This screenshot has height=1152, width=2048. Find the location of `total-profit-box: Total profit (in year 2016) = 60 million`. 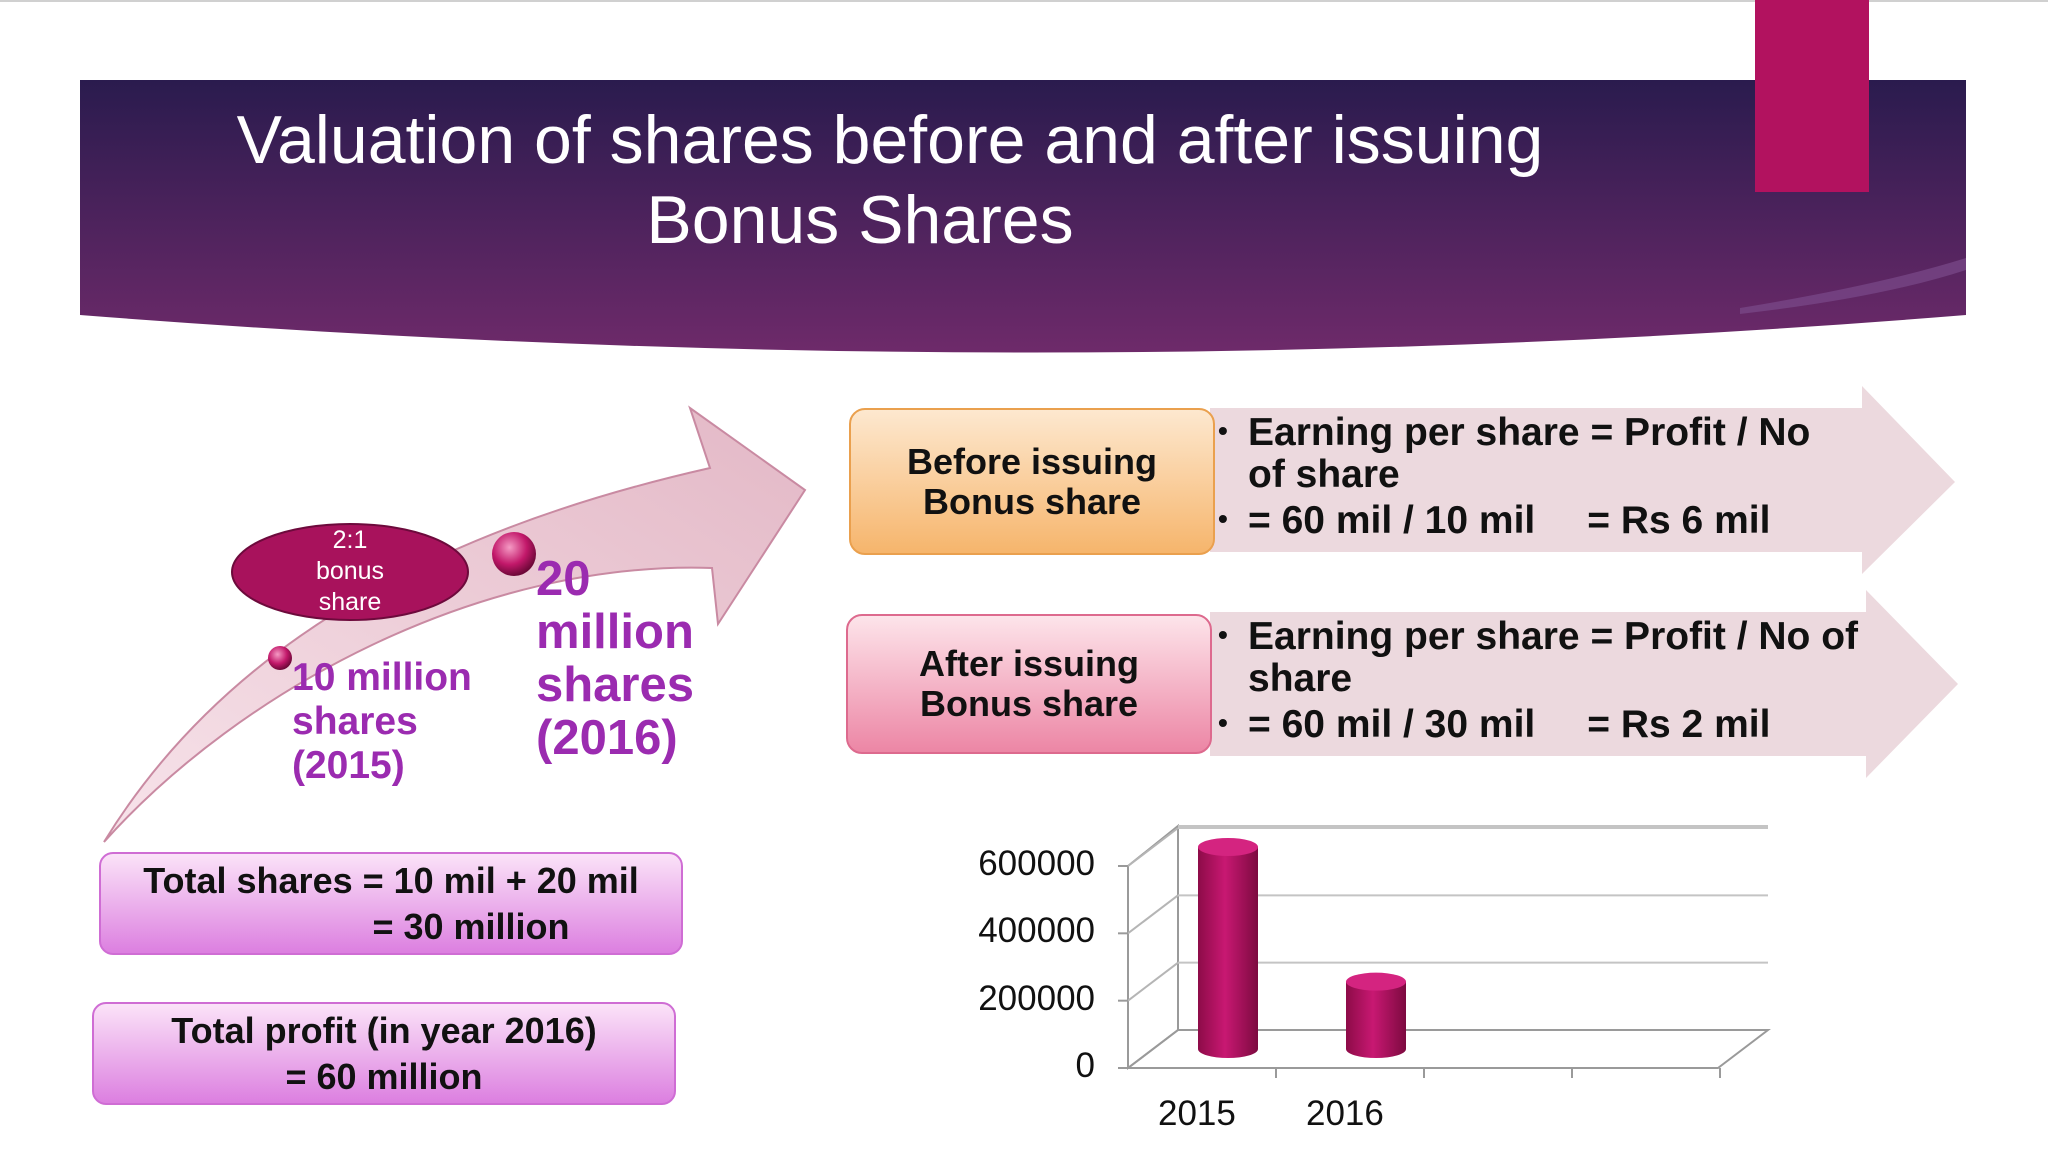

total-profit-box: Total profit (in year 2016) = 60 million is located at coordinates (384, 1053).